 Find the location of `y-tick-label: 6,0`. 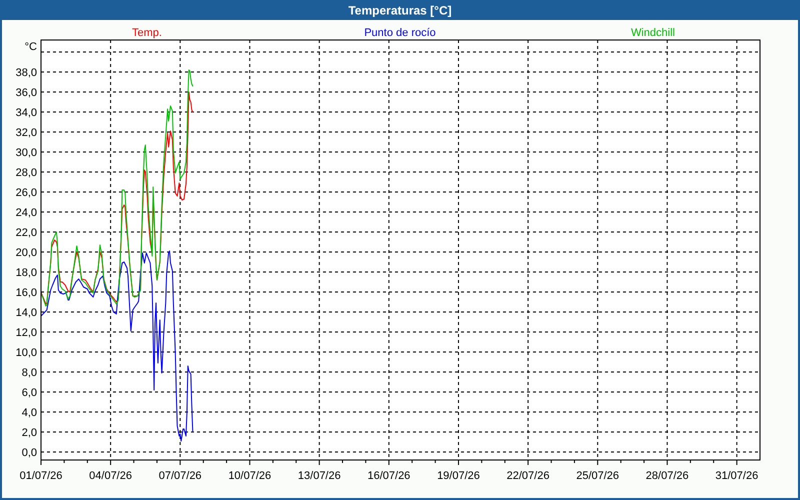

y-tick-label: 6,0 is located at coordinates (29, 392).